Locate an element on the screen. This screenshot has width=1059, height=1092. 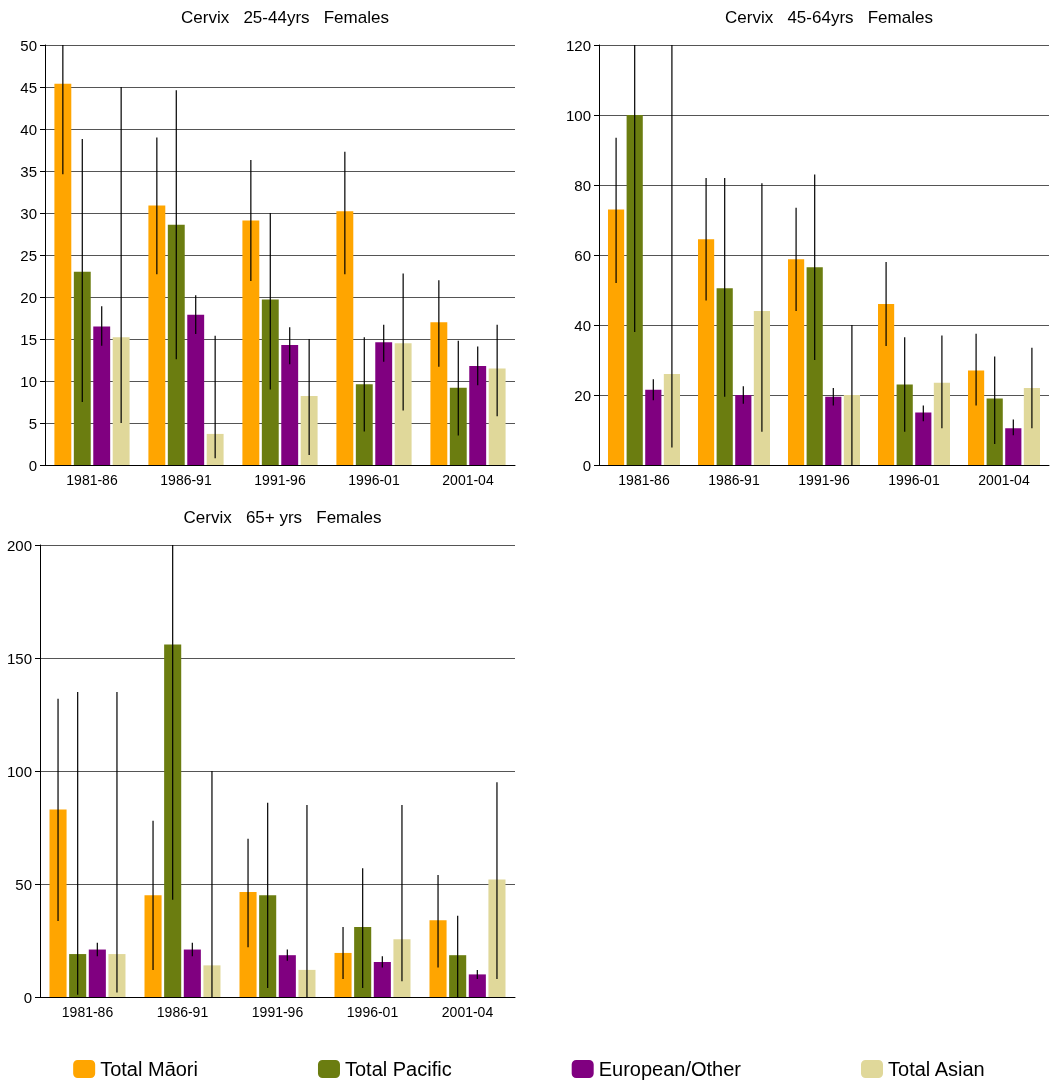
y-tick-label: 35 is located at coordinates (28, 171).